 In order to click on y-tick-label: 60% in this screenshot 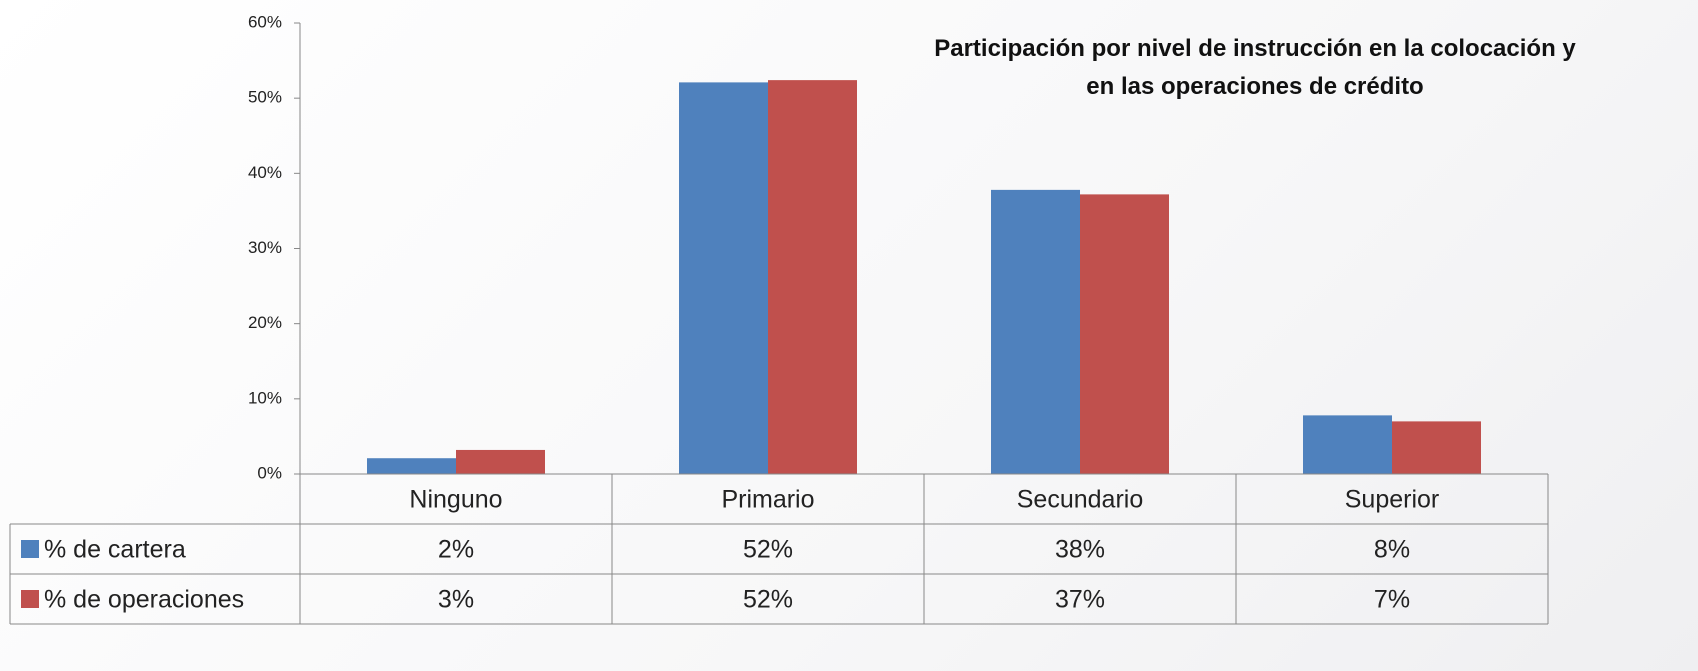, I will do `click(265, 21)`.